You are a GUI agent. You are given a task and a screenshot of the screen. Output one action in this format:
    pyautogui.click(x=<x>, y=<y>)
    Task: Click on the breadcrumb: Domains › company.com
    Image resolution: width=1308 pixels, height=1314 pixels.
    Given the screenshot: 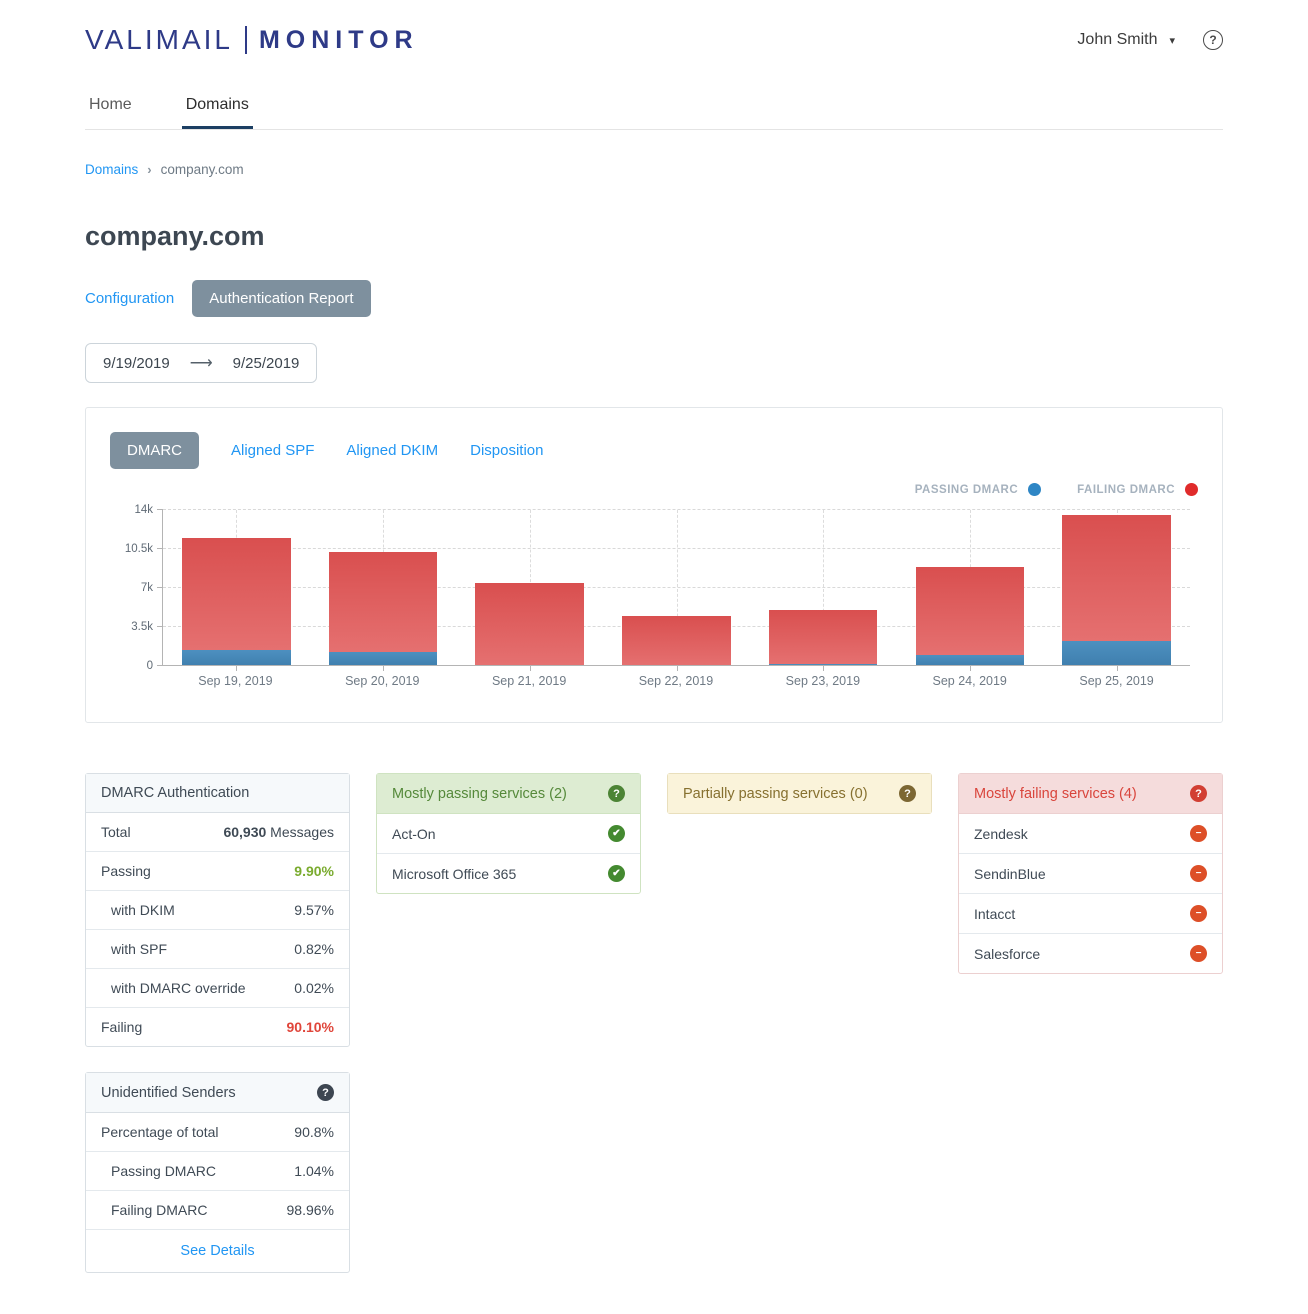 What is the action you would take?
    pyautogui.click(x=654, y=169)
    